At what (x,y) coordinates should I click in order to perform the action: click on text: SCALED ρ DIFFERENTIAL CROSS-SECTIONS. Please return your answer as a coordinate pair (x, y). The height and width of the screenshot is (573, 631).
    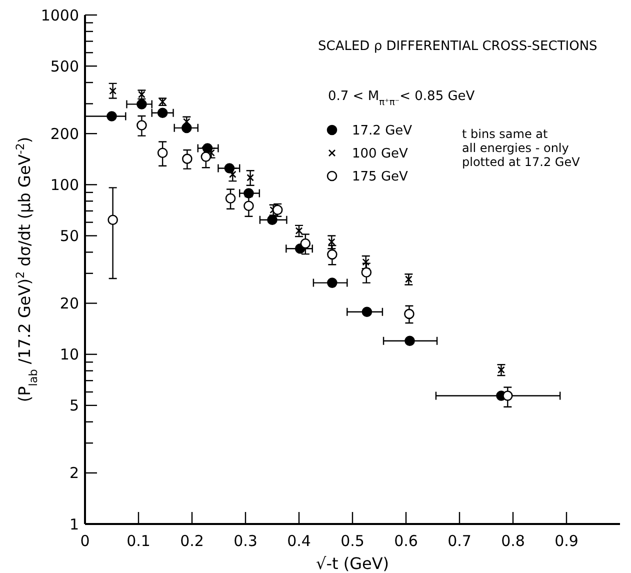
    Looking at the image, I should click on (458, 46).